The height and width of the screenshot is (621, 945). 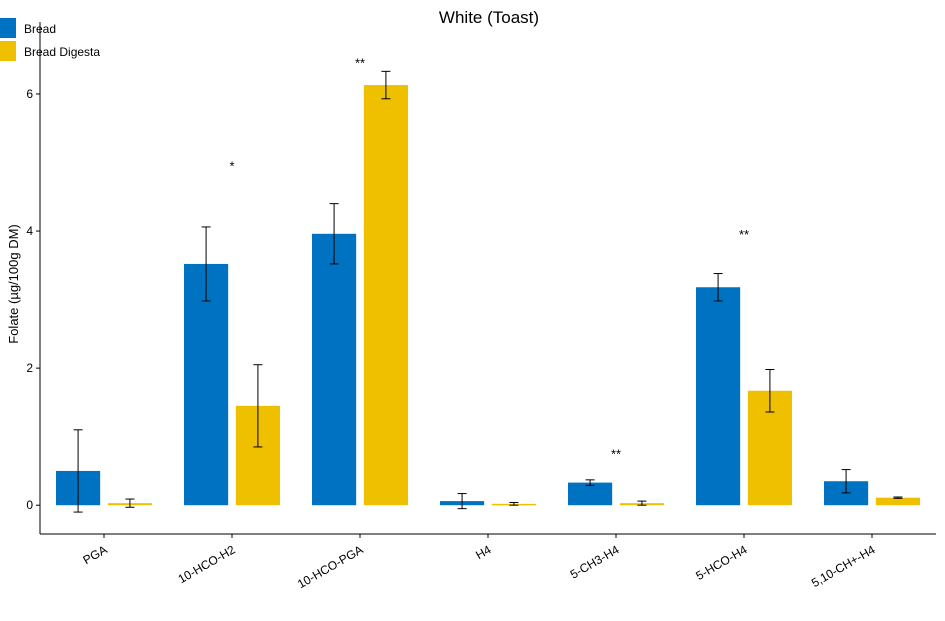 What do you see at coordinates (13, 283) in the screenshot?
I see `y-axis-label: Folate (µg/100g DM)` at bounding box center [13, 283].